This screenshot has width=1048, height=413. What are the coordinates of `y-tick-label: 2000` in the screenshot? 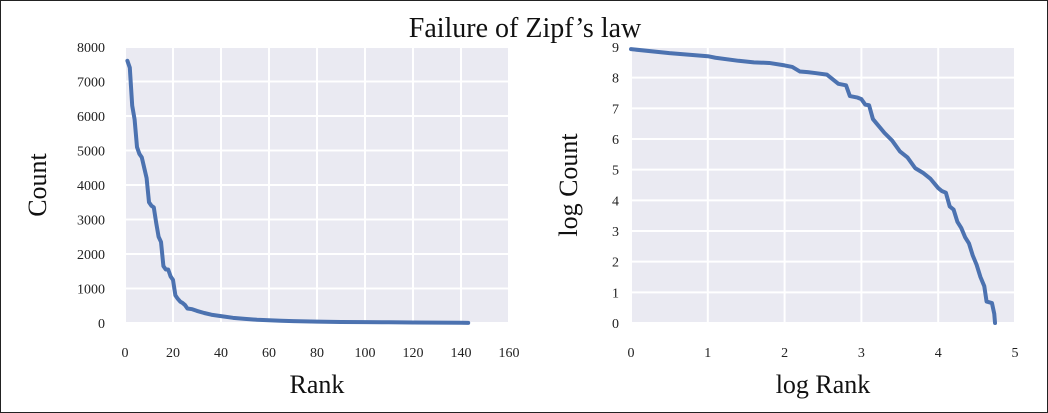 It's located at (91, 255).